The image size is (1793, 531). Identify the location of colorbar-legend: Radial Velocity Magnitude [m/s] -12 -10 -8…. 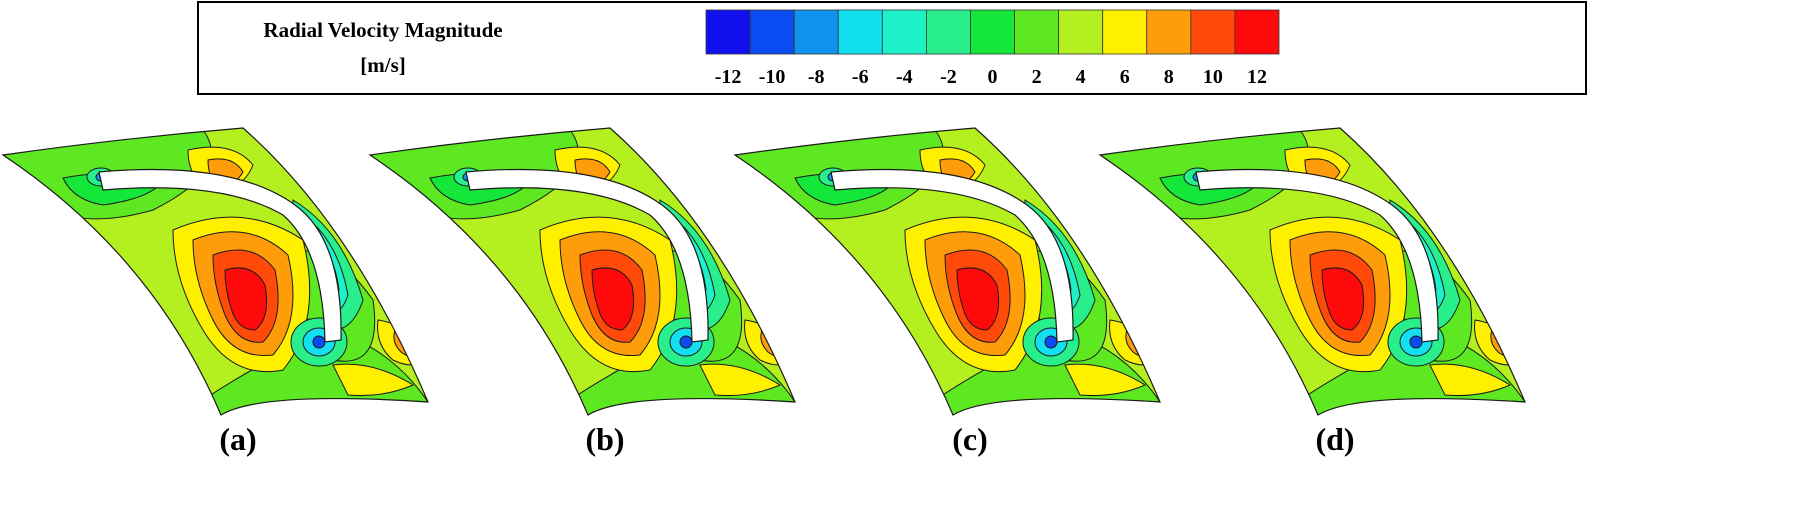
(892, 48).